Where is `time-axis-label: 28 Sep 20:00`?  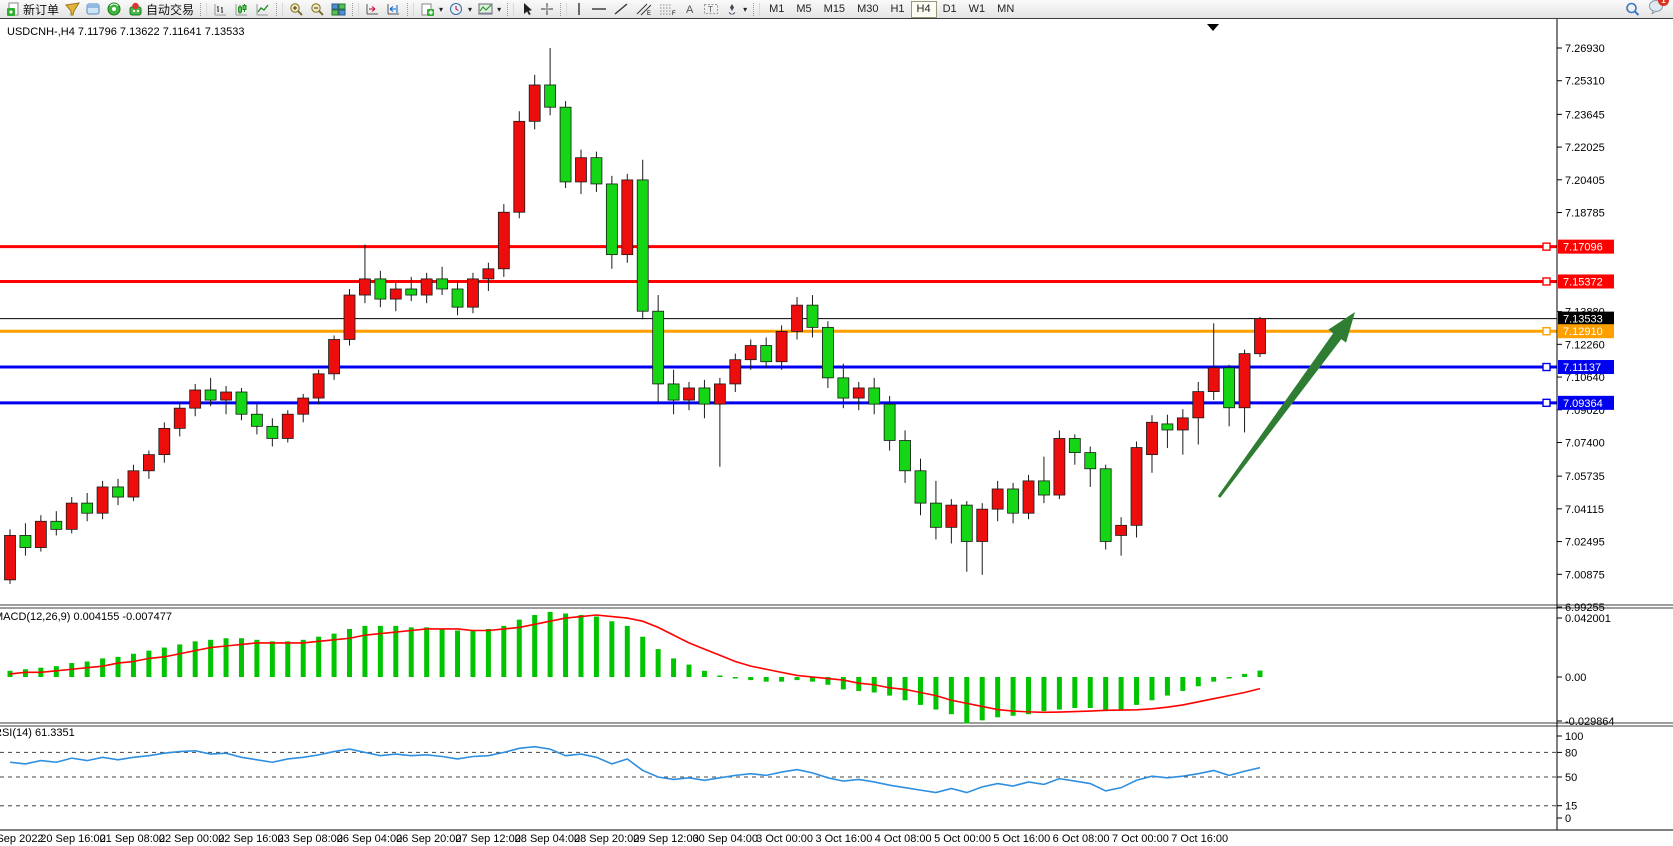
time-axis-label: 28 Sep 20:00 is located at coordinates (606, 839).